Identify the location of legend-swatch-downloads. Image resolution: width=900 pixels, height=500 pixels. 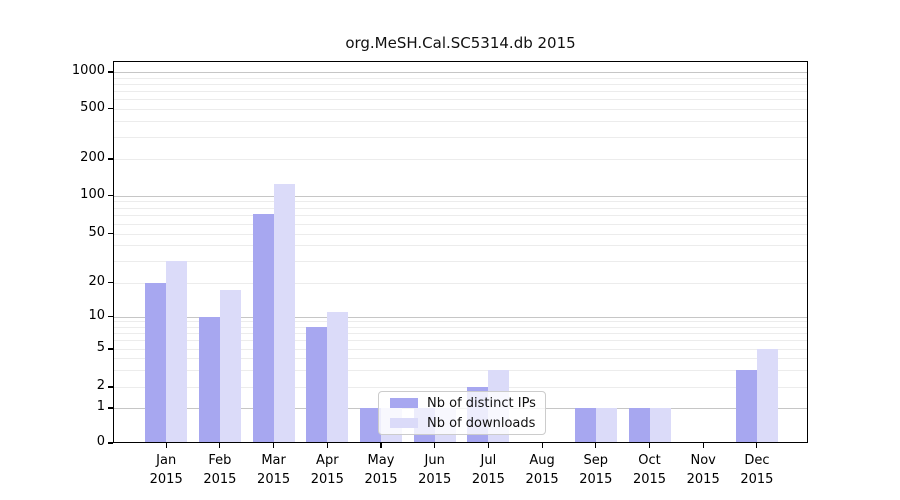
(404, 423).